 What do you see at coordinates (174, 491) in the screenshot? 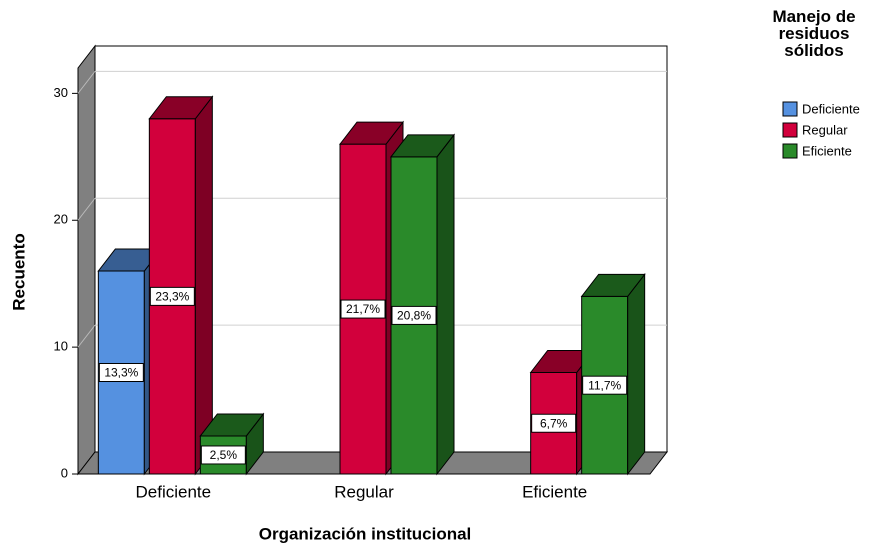
I see `x-tick-label: Deficiente` at bounding box center [174, 491].